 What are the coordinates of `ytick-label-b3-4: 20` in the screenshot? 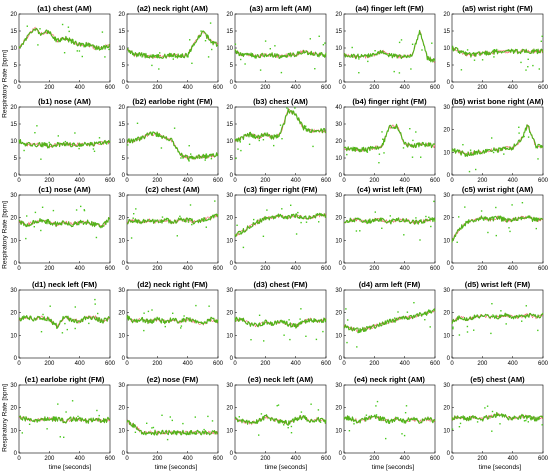 It's located at (229, 108).